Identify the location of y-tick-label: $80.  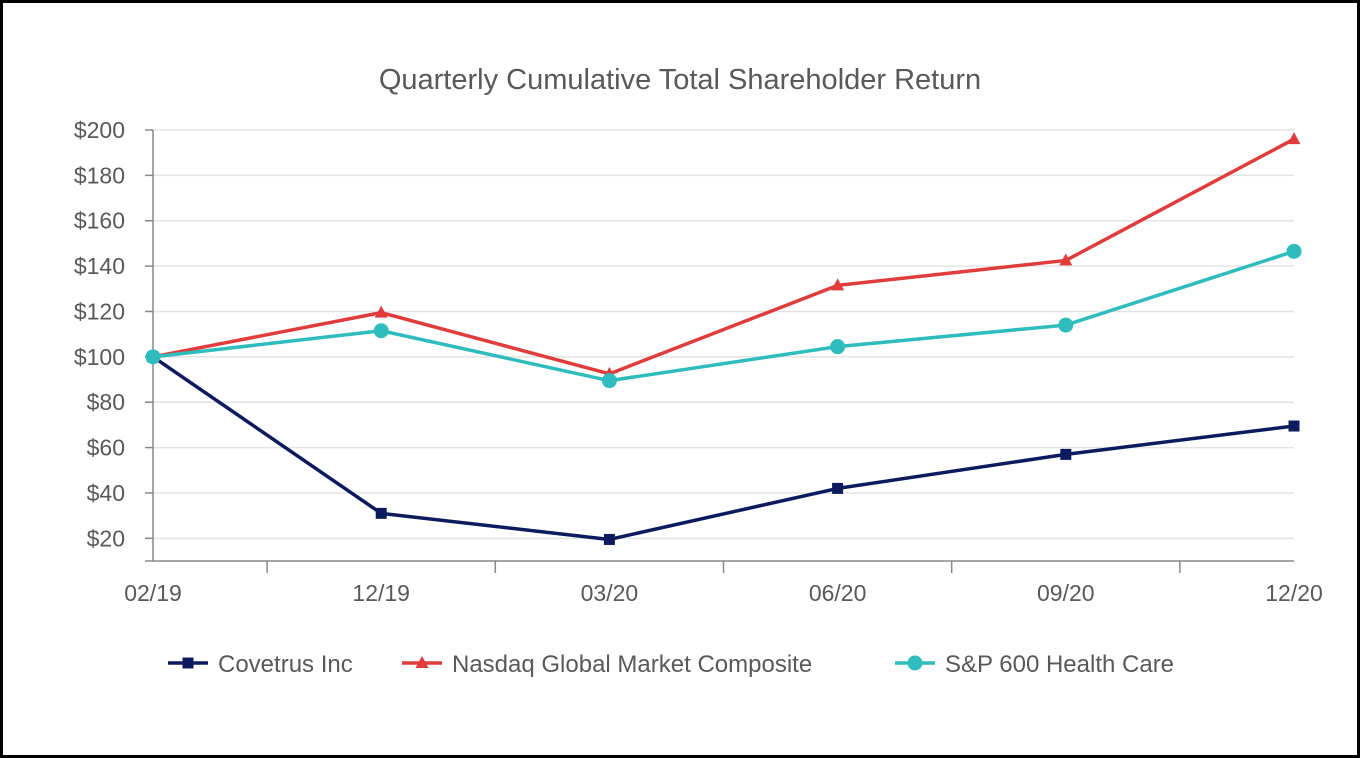
(106, 402).